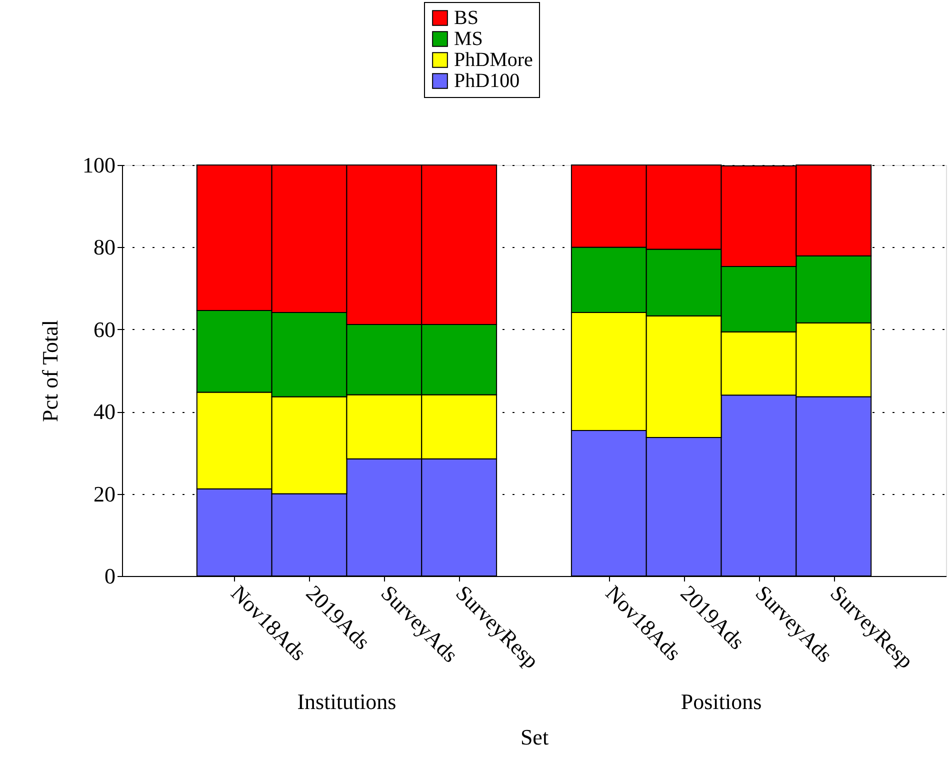 The height and width of the screenshot is (759, 948). I want to click on y-axis-title: Pct of Total, so click(50, 371).